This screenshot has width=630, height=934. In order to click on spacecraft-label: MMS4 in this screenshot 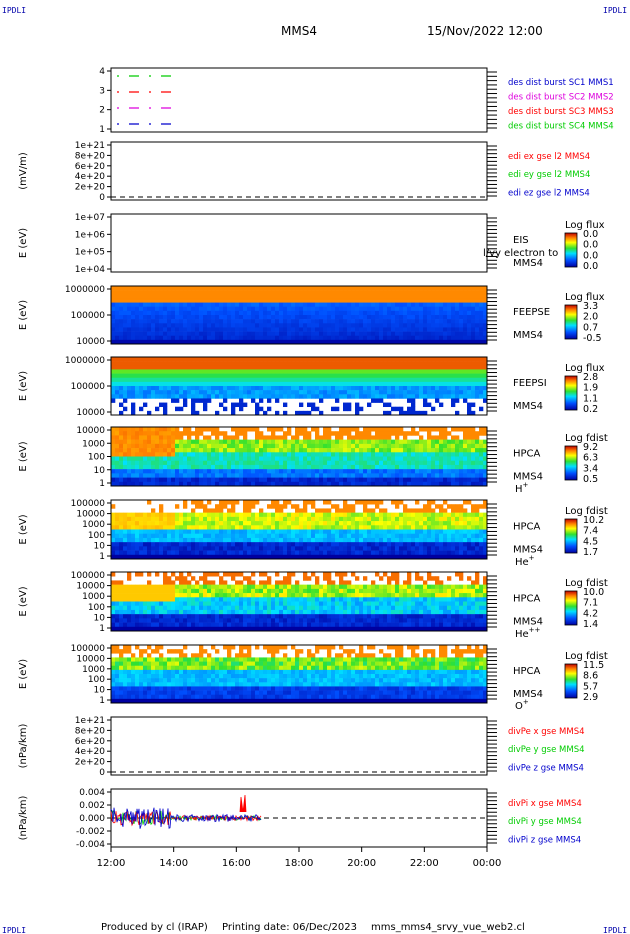, I will do `click(528, 406)`.